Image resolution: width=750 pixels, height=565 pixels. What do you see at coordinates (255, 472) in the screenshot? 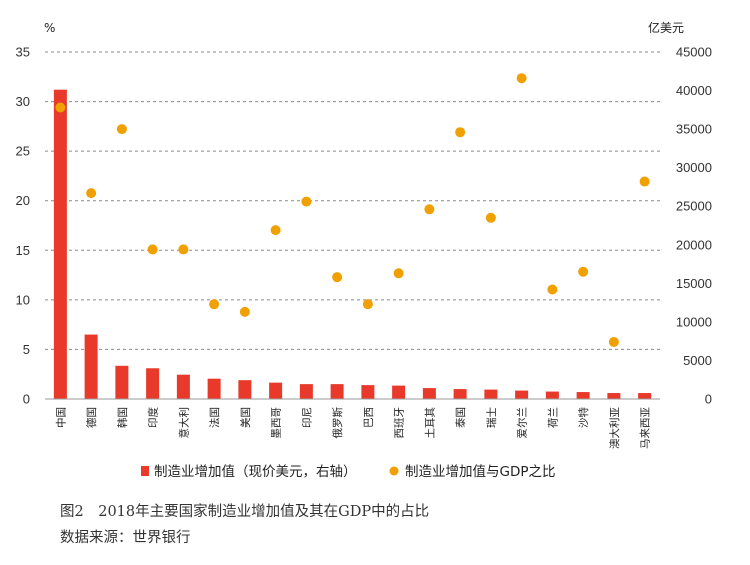
I see `legend-bar-label: 制造业增加值（现价美元，右轴）` at bounding box center [255, 472].